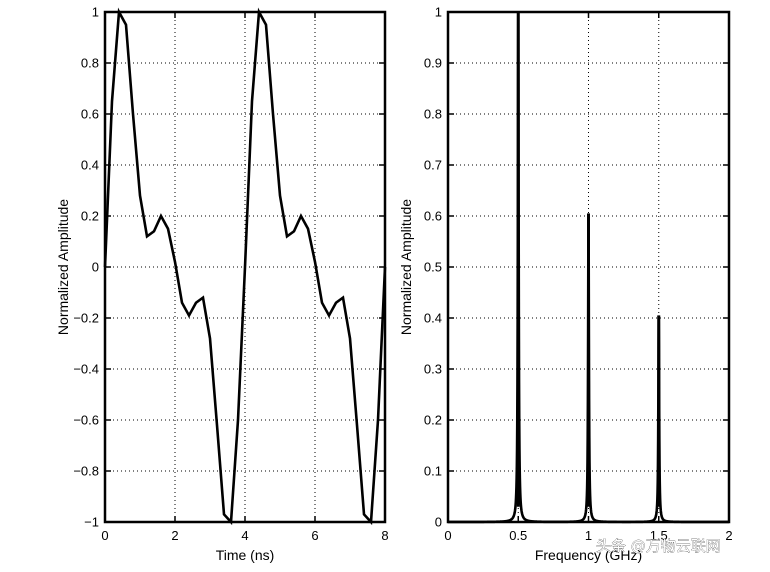 Image resolution: width=770 pixels, height=572 pixels. I want to click on watermark: 头条 @万物云联网, so click(658, 546).